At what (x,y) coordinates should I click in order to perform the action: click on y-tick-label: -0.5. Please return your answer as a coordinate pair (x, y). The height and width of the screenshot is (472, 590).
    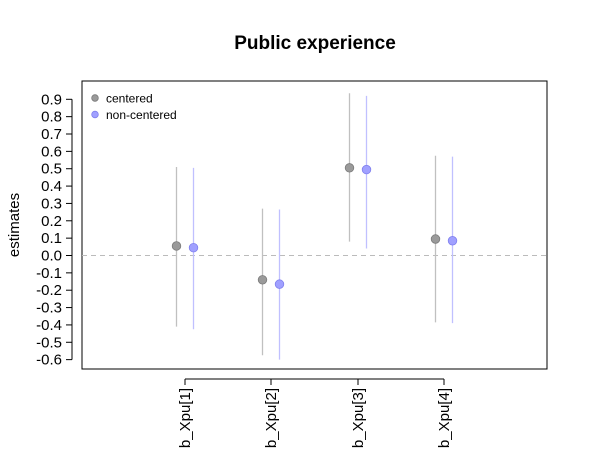
    Looking at the image, I should click on (49, 342).